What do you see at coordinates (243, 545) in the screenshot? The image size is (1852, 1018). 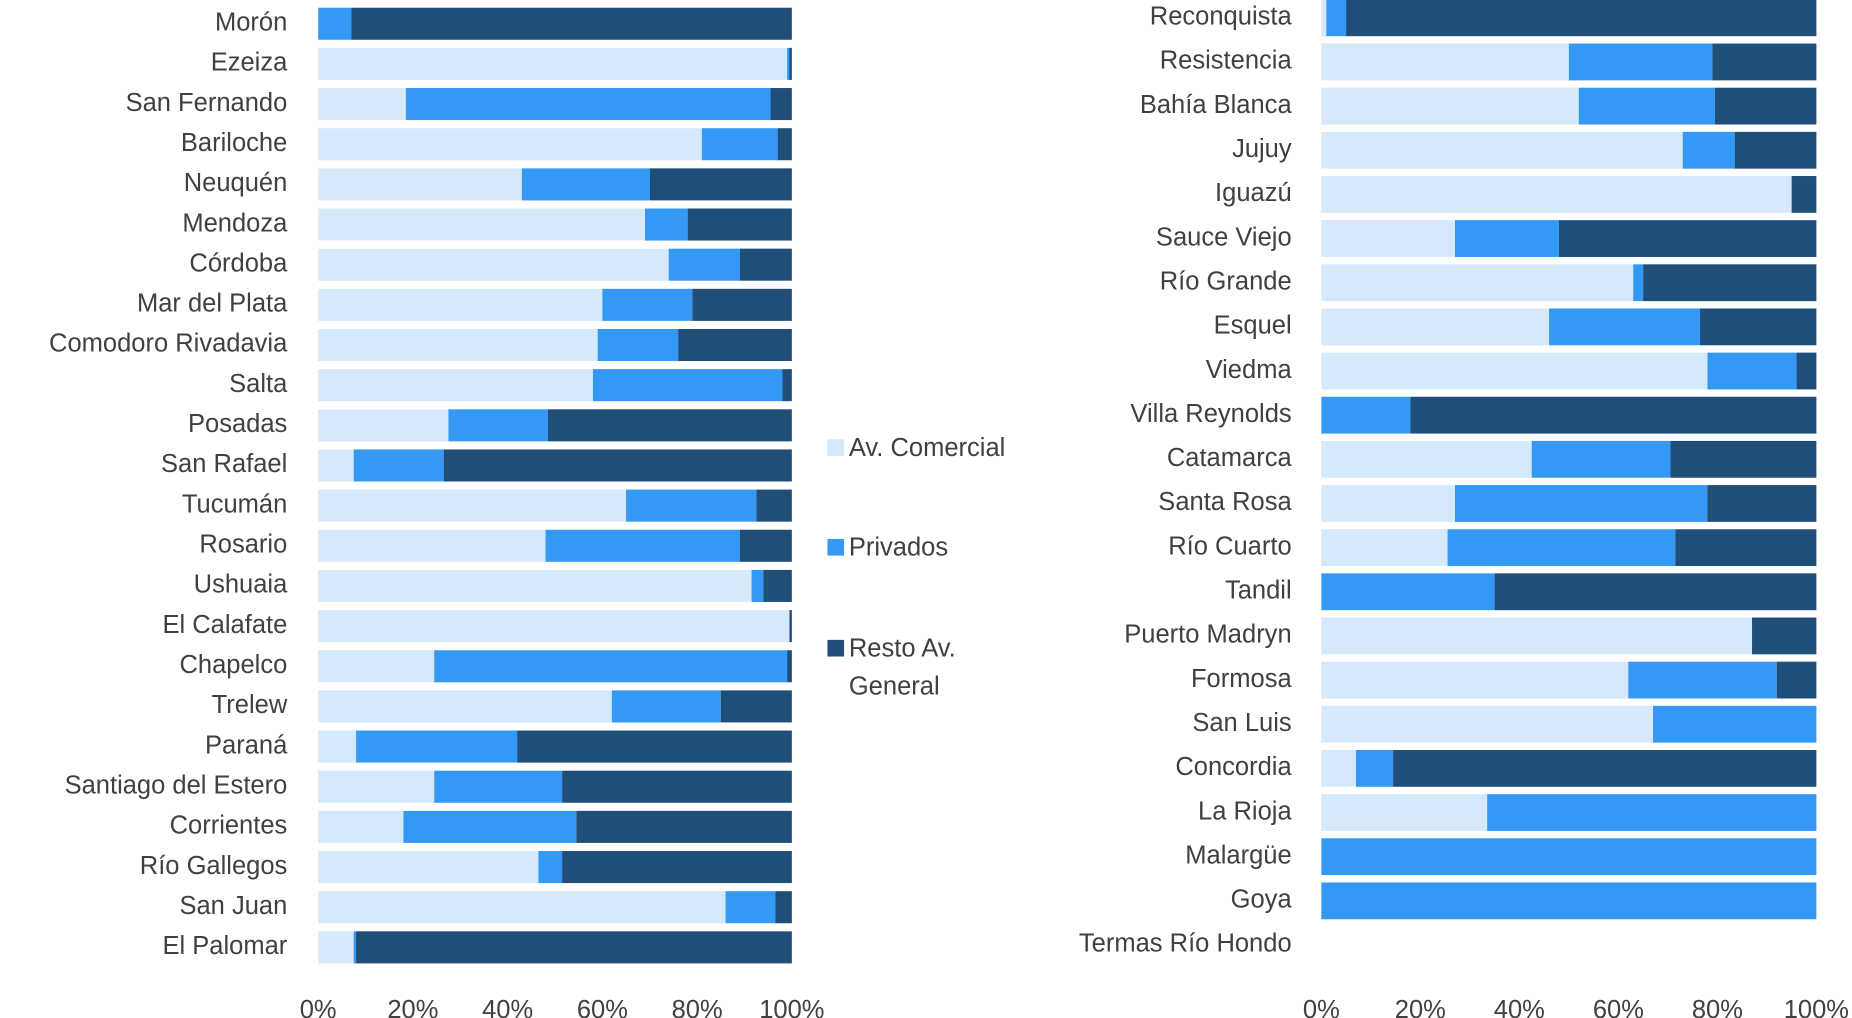 I see `category-label: Rosario` at bounding box center [243, 545].